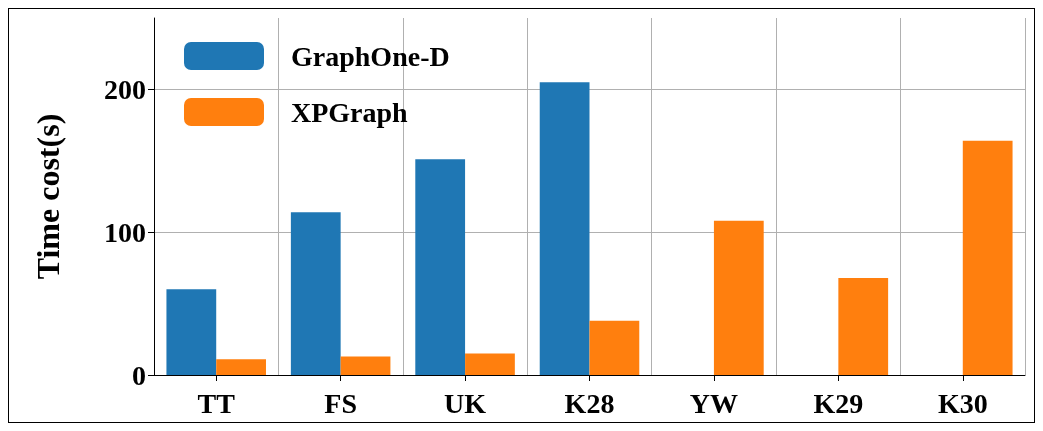 The width and height of the screenshot is (1043, 431). Describe the element at coordinates (125, 232) in the screenshot. I see `y-tick-label: 100` at that location.